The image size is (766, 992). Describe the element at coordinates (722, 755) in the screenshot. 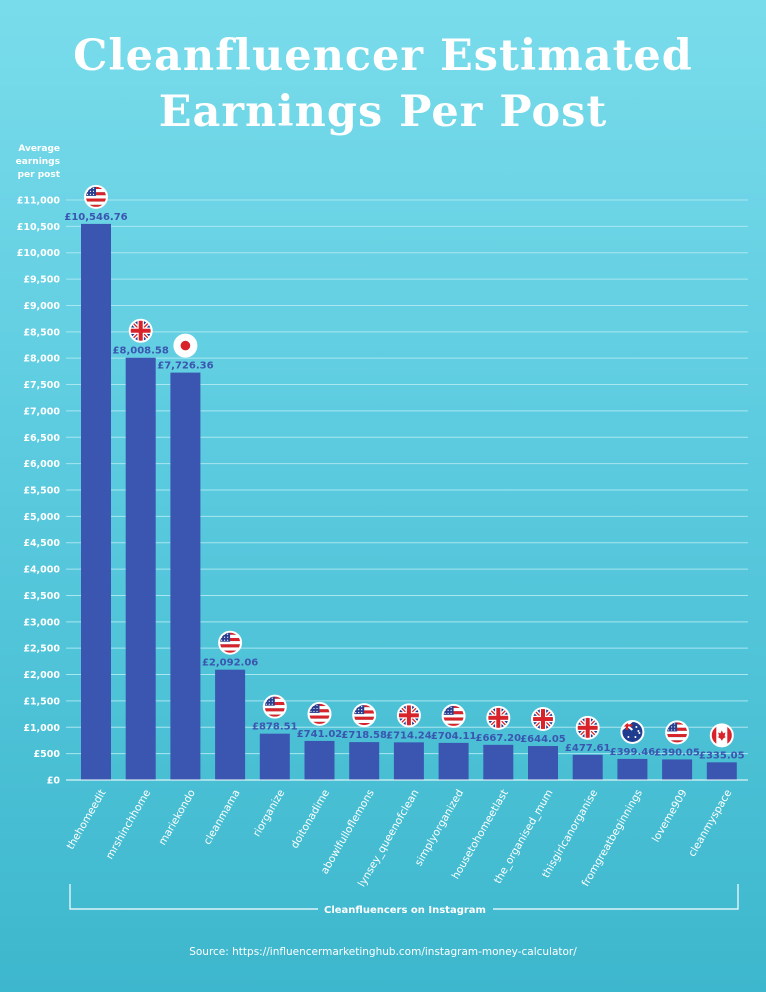

I see `data-label: £335.05` at that location.